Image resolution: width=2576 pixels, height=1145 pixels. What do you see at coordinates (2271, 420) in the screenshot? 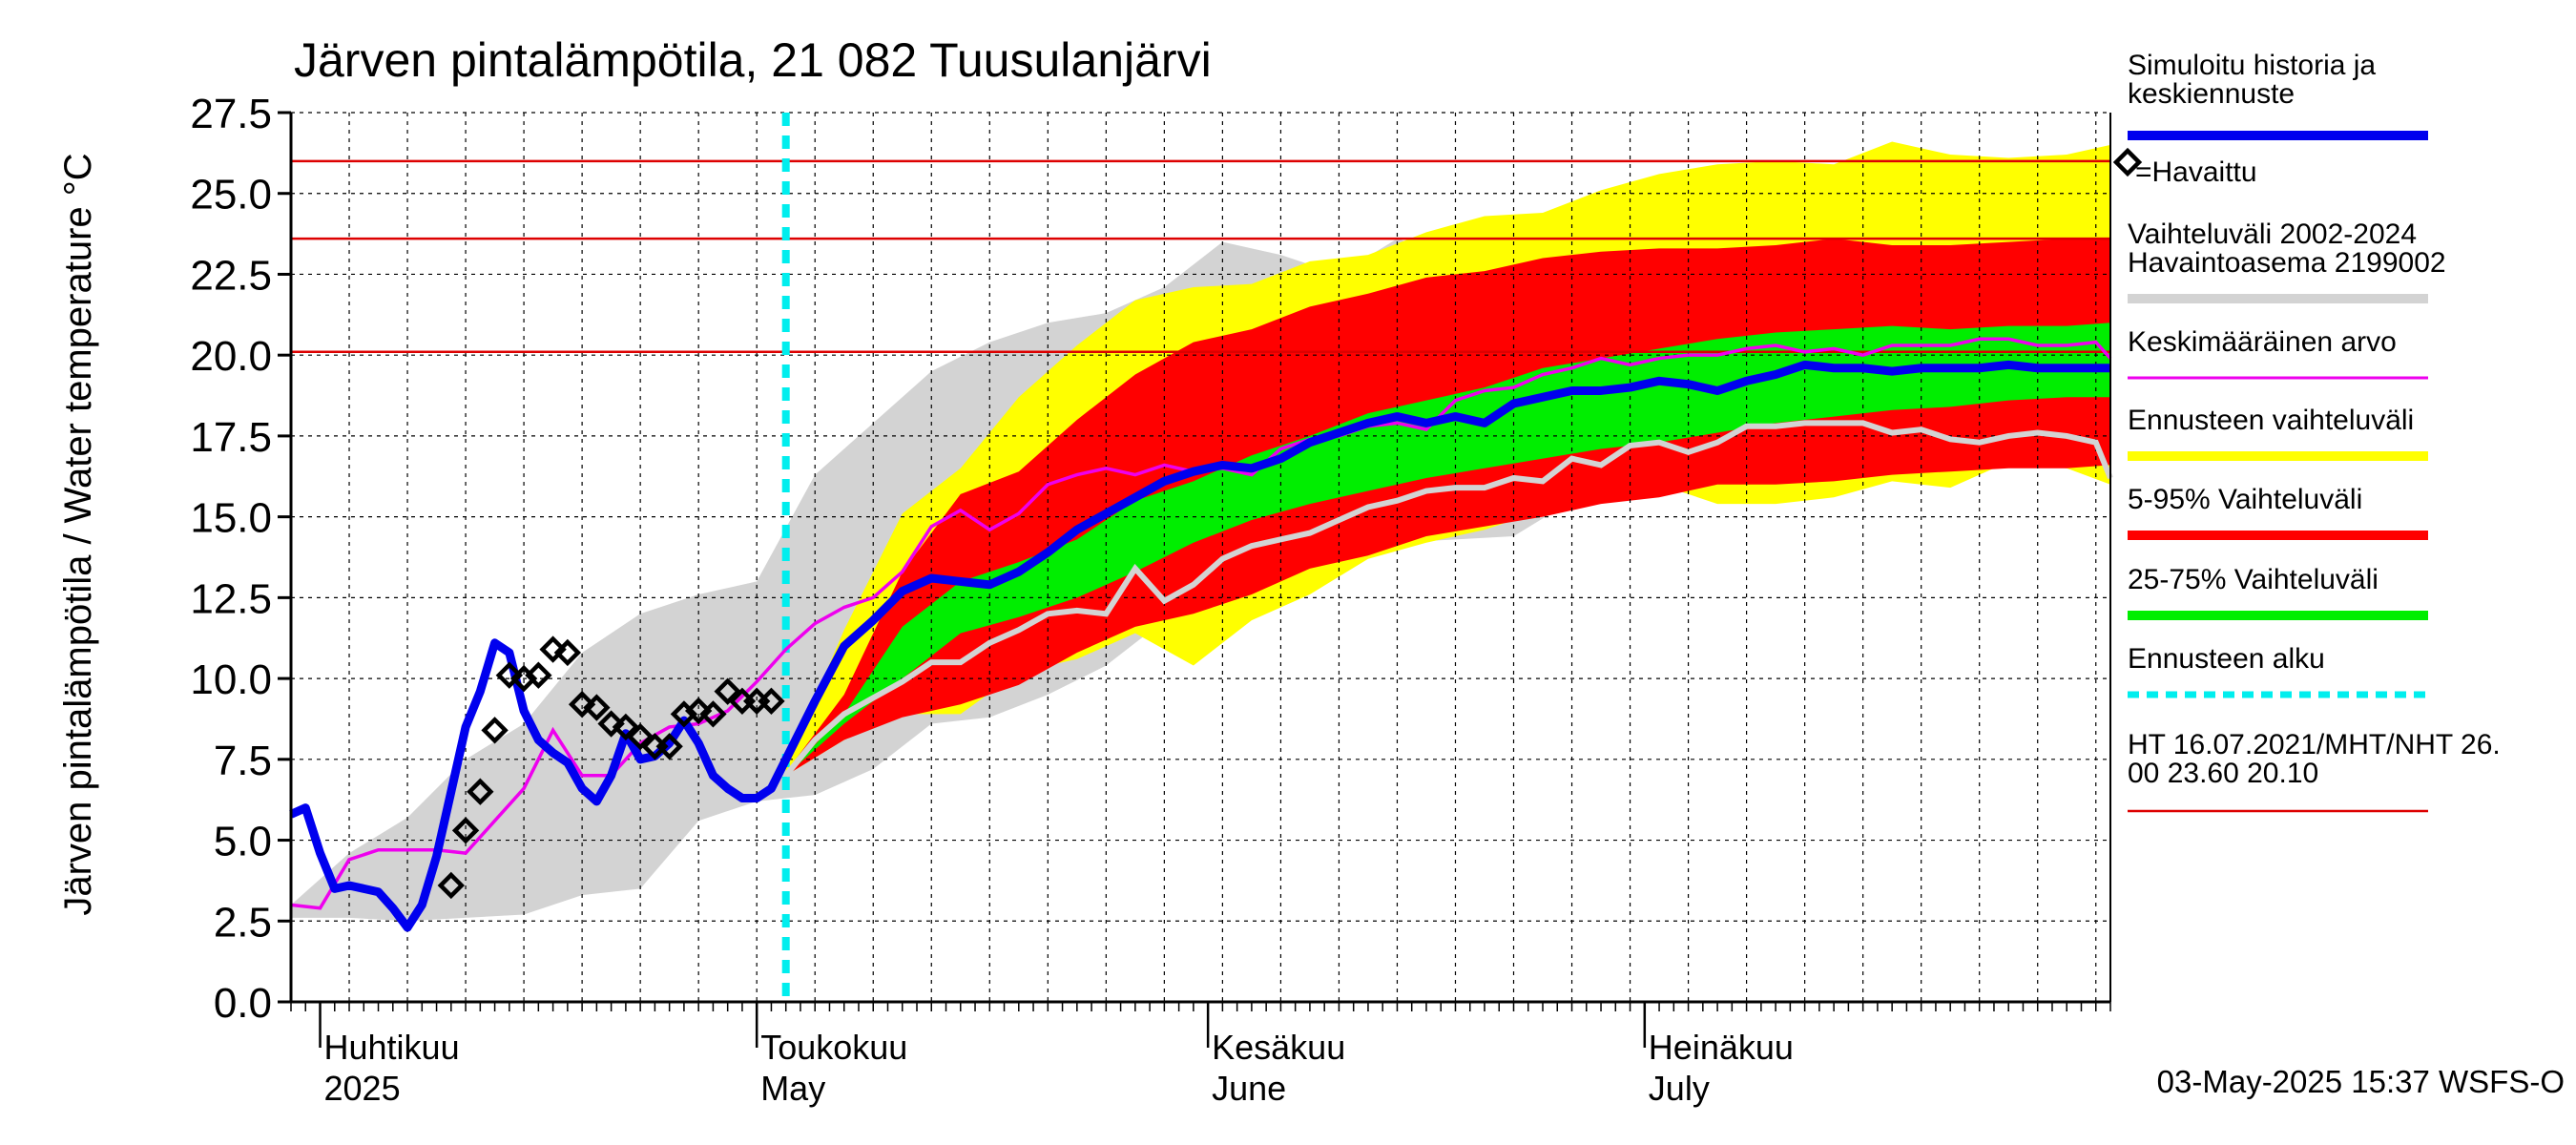
I see `legend-label-forecast-range: Ennusteen vaihteluväli` at bounding box center [2271, 420].